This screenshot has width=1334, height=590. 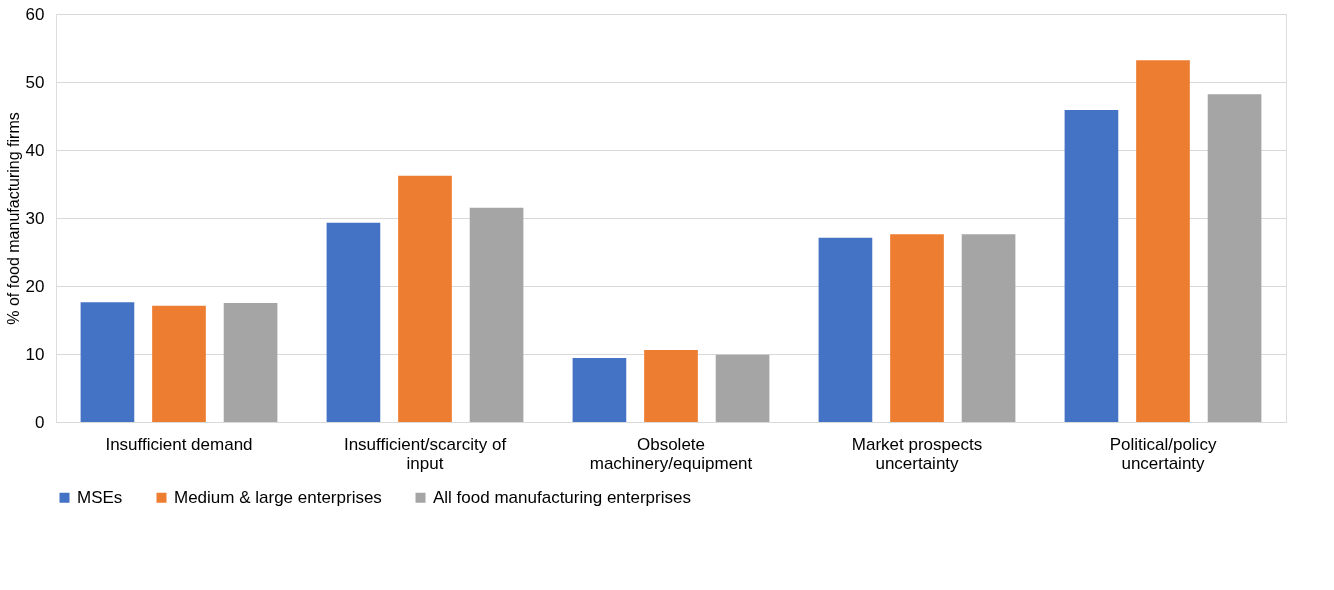 I want to click on y-tick-label: 0, so click(x=40, y=422).